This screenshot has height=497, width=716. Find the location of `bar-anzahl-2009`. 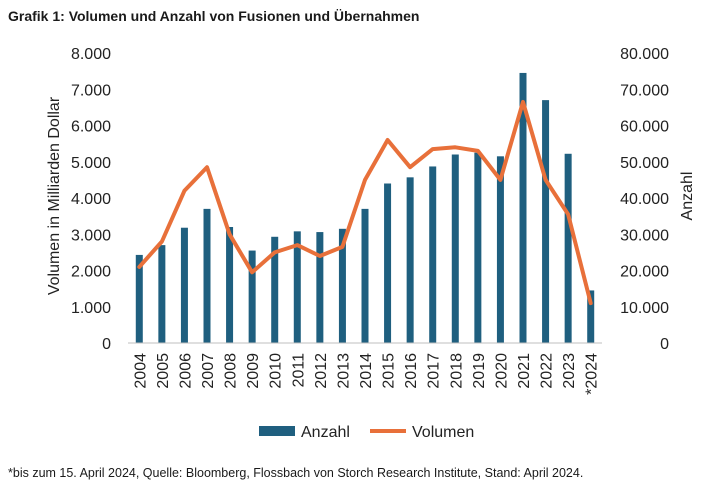

bar-anzahl-2009 is located at coordinates (252, 296).